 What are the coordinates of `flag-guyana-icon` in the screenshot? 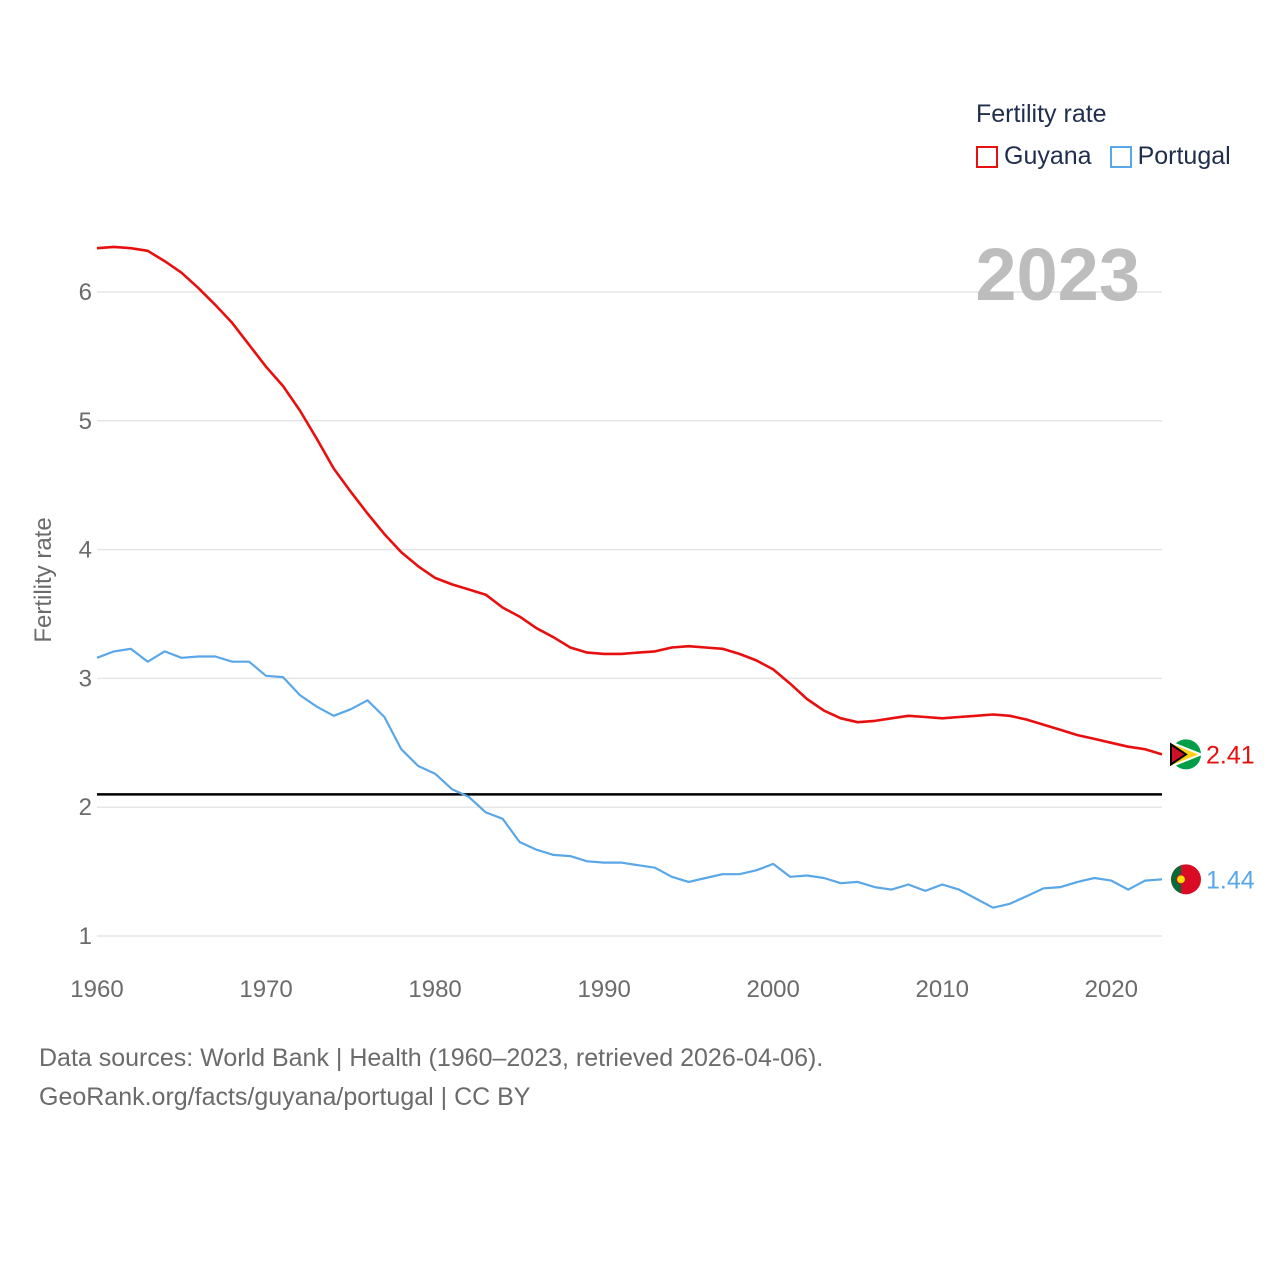 It's located at (1187, 754).